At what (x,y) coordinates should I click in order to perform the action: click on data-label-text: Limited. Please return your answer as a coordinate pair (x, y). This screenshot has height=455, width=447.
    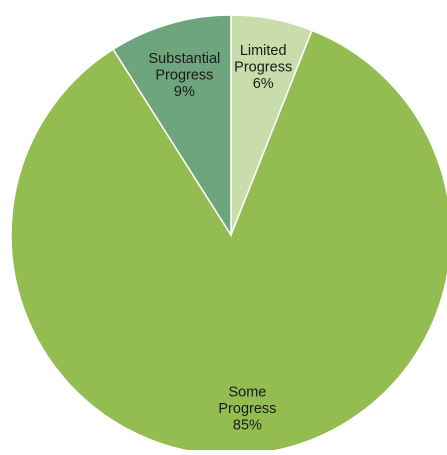
    Looking at the image, I should click on (263, 51).